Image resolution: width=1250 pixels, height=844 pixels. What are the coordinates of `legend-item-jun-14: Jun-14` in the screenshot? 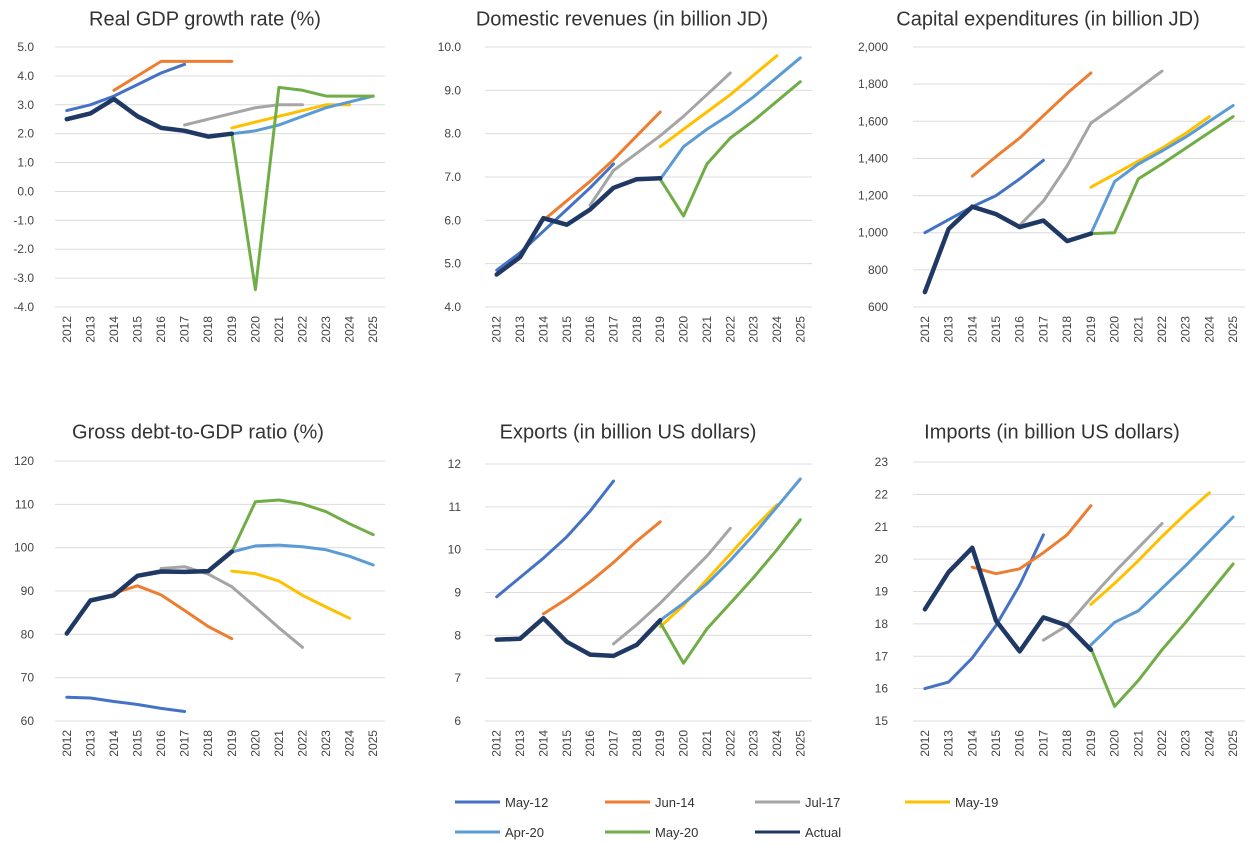 It's located at (650, 802).